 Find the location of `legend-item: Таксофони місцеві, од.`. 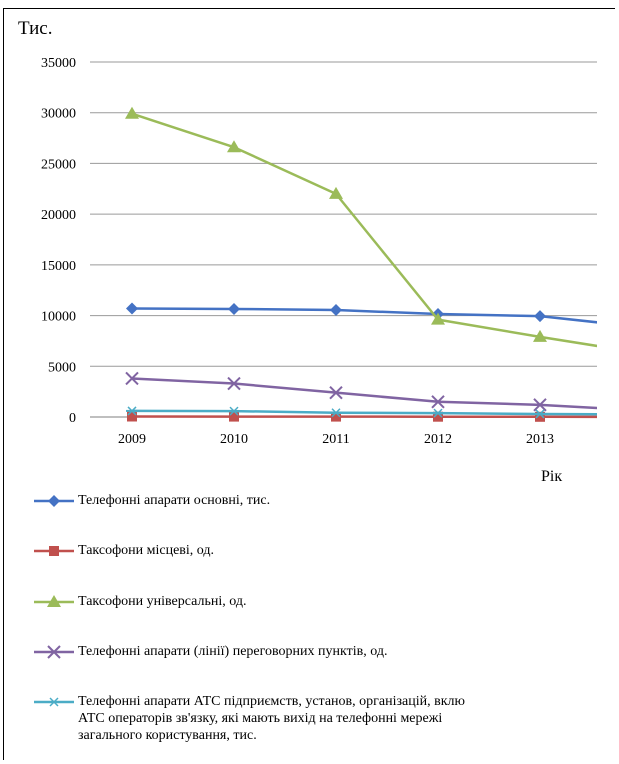

legend-item: Таксофони місцеві, од. is located at coordinates (315, 551).